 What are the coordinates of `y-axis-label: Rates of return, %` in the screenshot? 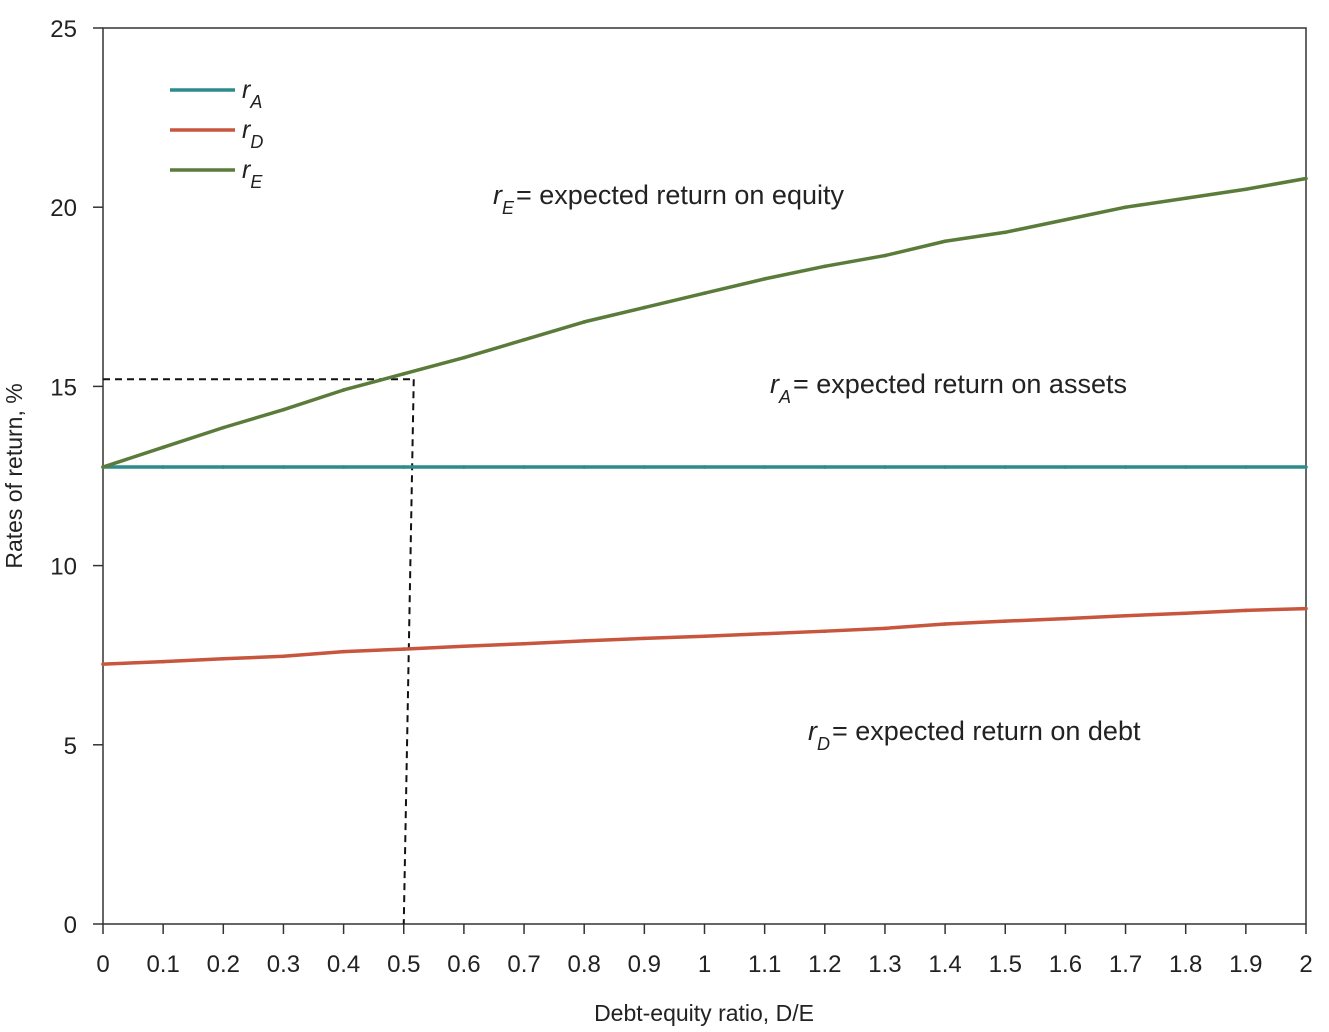 It's located at (14, 475).